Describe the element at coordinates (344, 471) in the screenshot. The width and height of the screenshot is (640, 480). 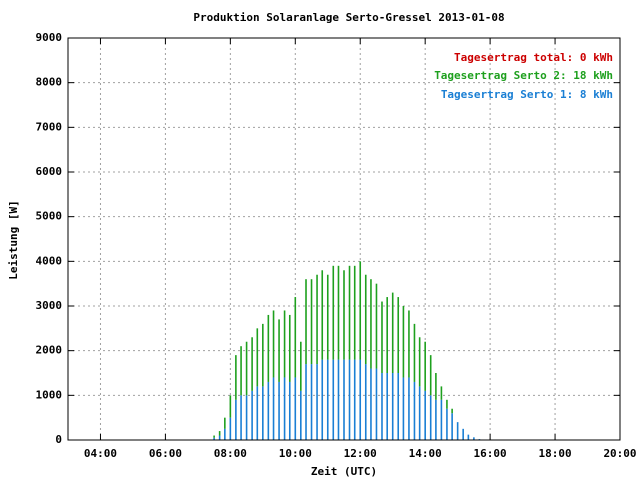
I see `x-axis-label: Zeit (UTC)` at that location.